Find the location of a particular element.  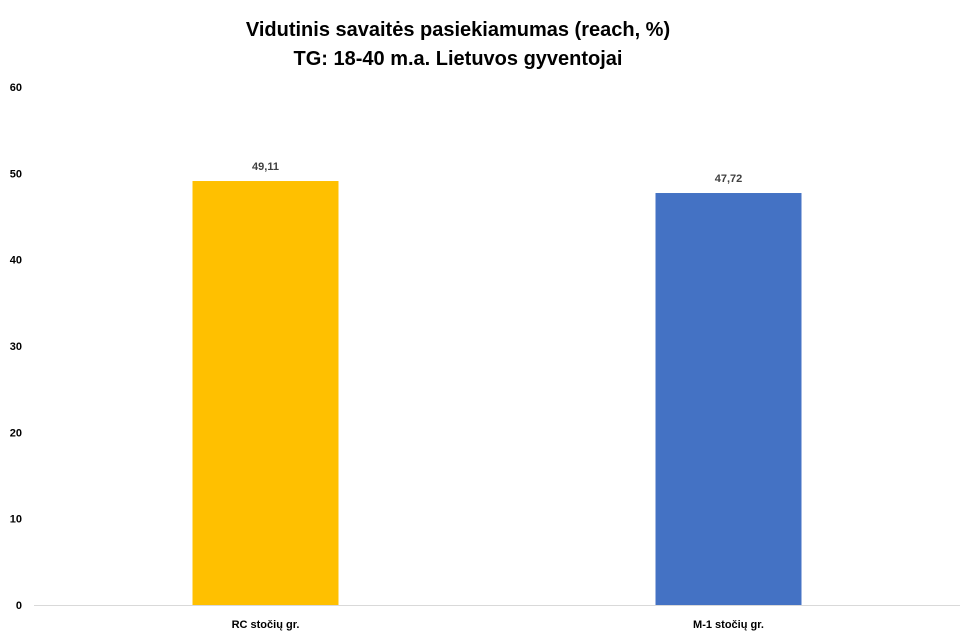

data-label: 49,11 is located at coordinates (265, 167).